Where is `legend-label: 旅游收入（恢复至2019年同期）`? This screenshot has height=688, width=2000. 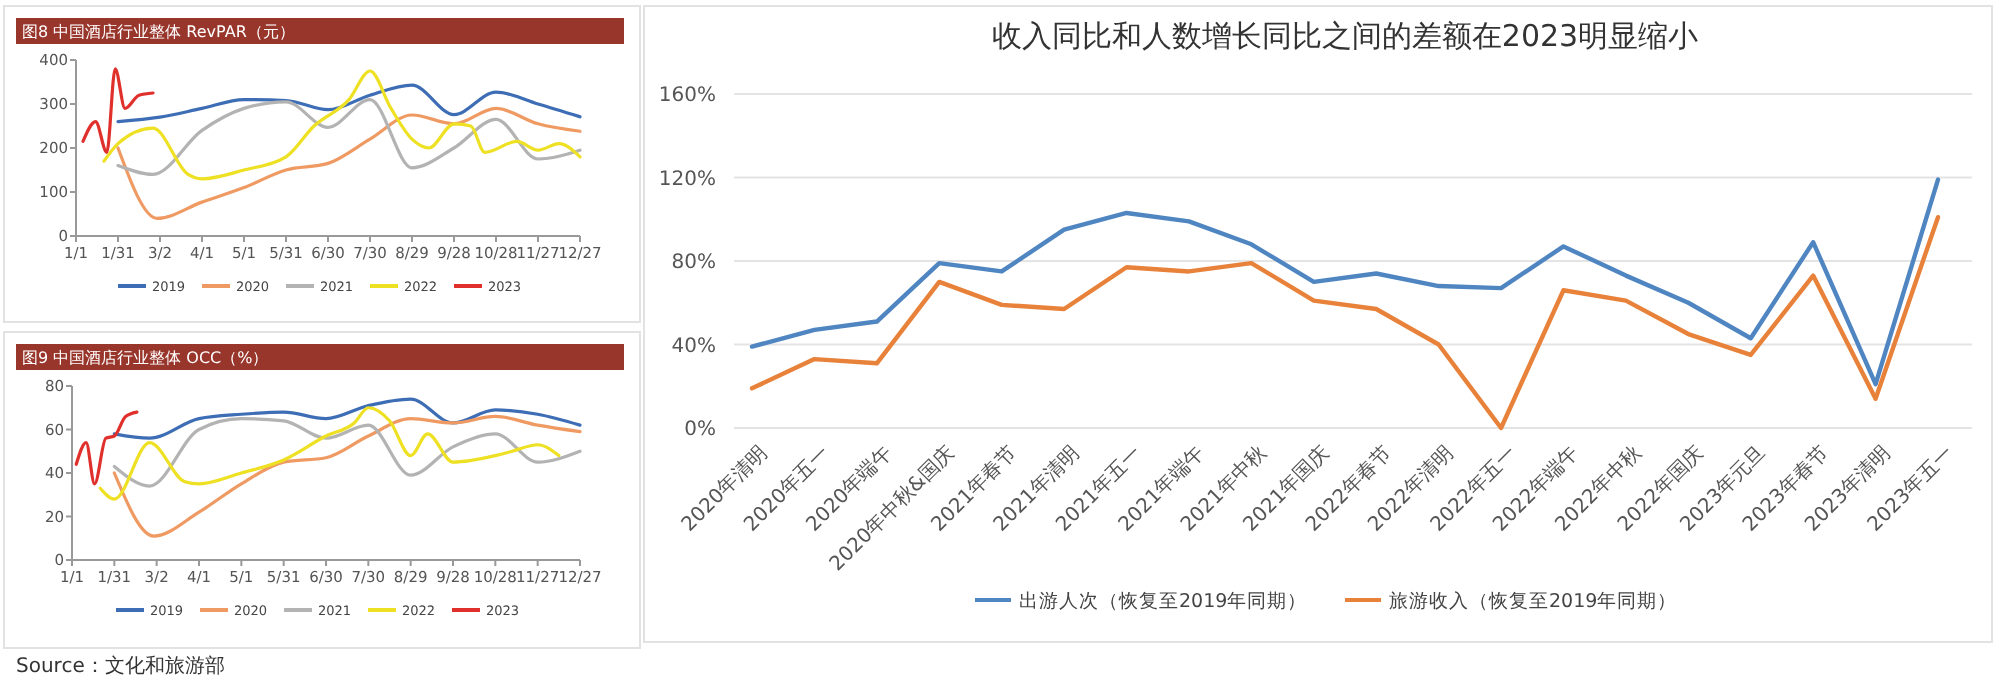 legend-label: 旅游收入（恢复至2019年同期） is located at coordinates (1533, 600).